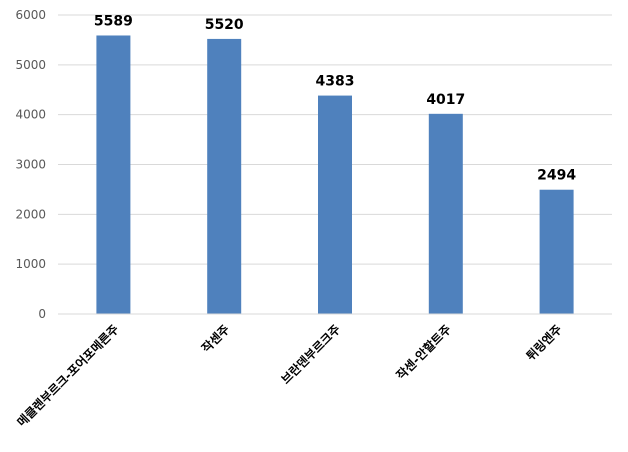 This screenshot has height=452, width=628. What do you see at coordinates (423, 352) in the screenshot?
I see `x-tick-label: 작센-안할트주` at bounding box center [423, 352].